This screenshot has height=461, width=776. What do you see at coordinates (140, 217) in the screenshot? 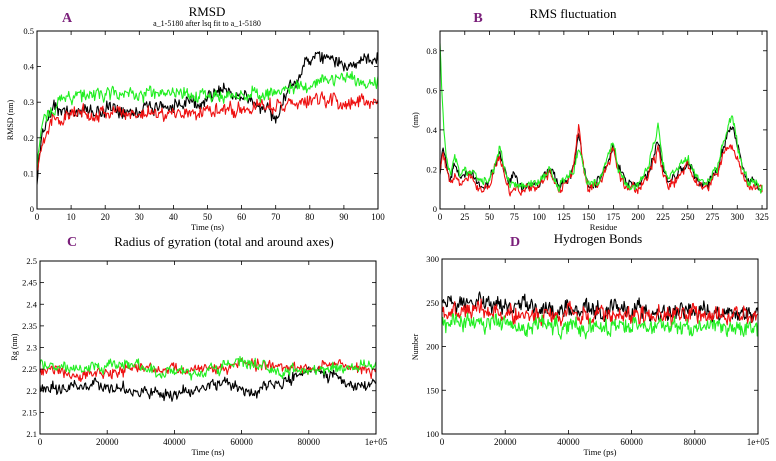
I see `x-tick-label: 30` at bounding box center [140, 217].